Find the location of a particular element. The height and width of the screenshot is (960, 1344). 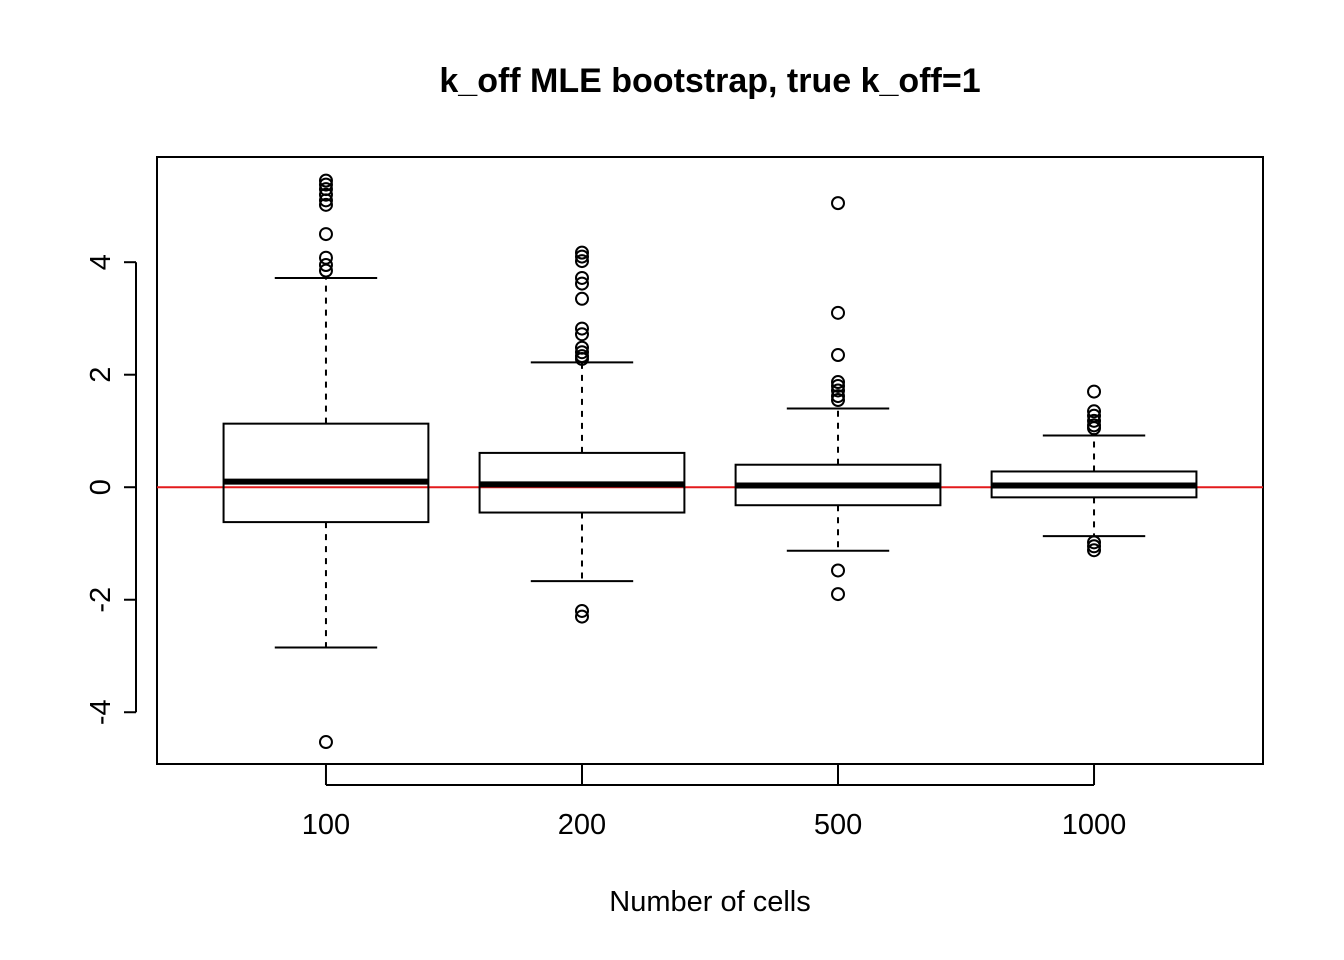

x-axis-label: Number of cells is located at coordinates (709, 902).